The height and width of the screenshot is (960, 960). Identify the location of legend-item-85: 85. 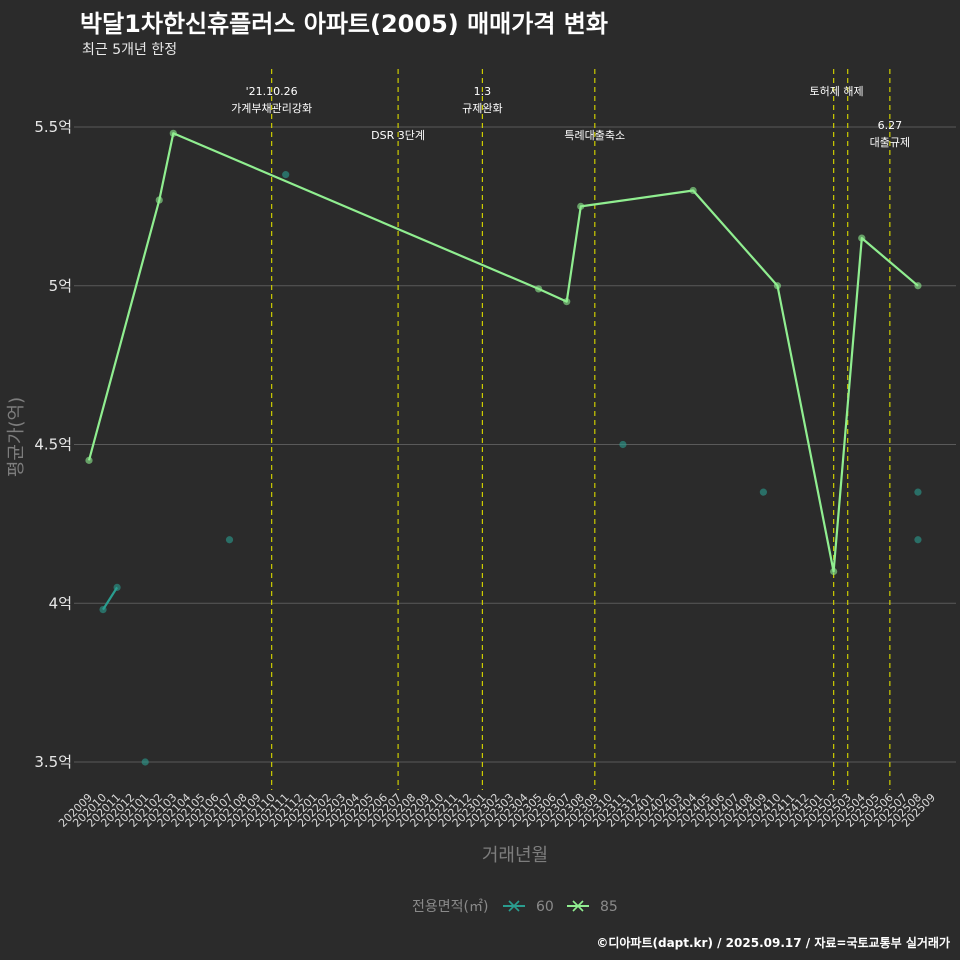
(592, 907).